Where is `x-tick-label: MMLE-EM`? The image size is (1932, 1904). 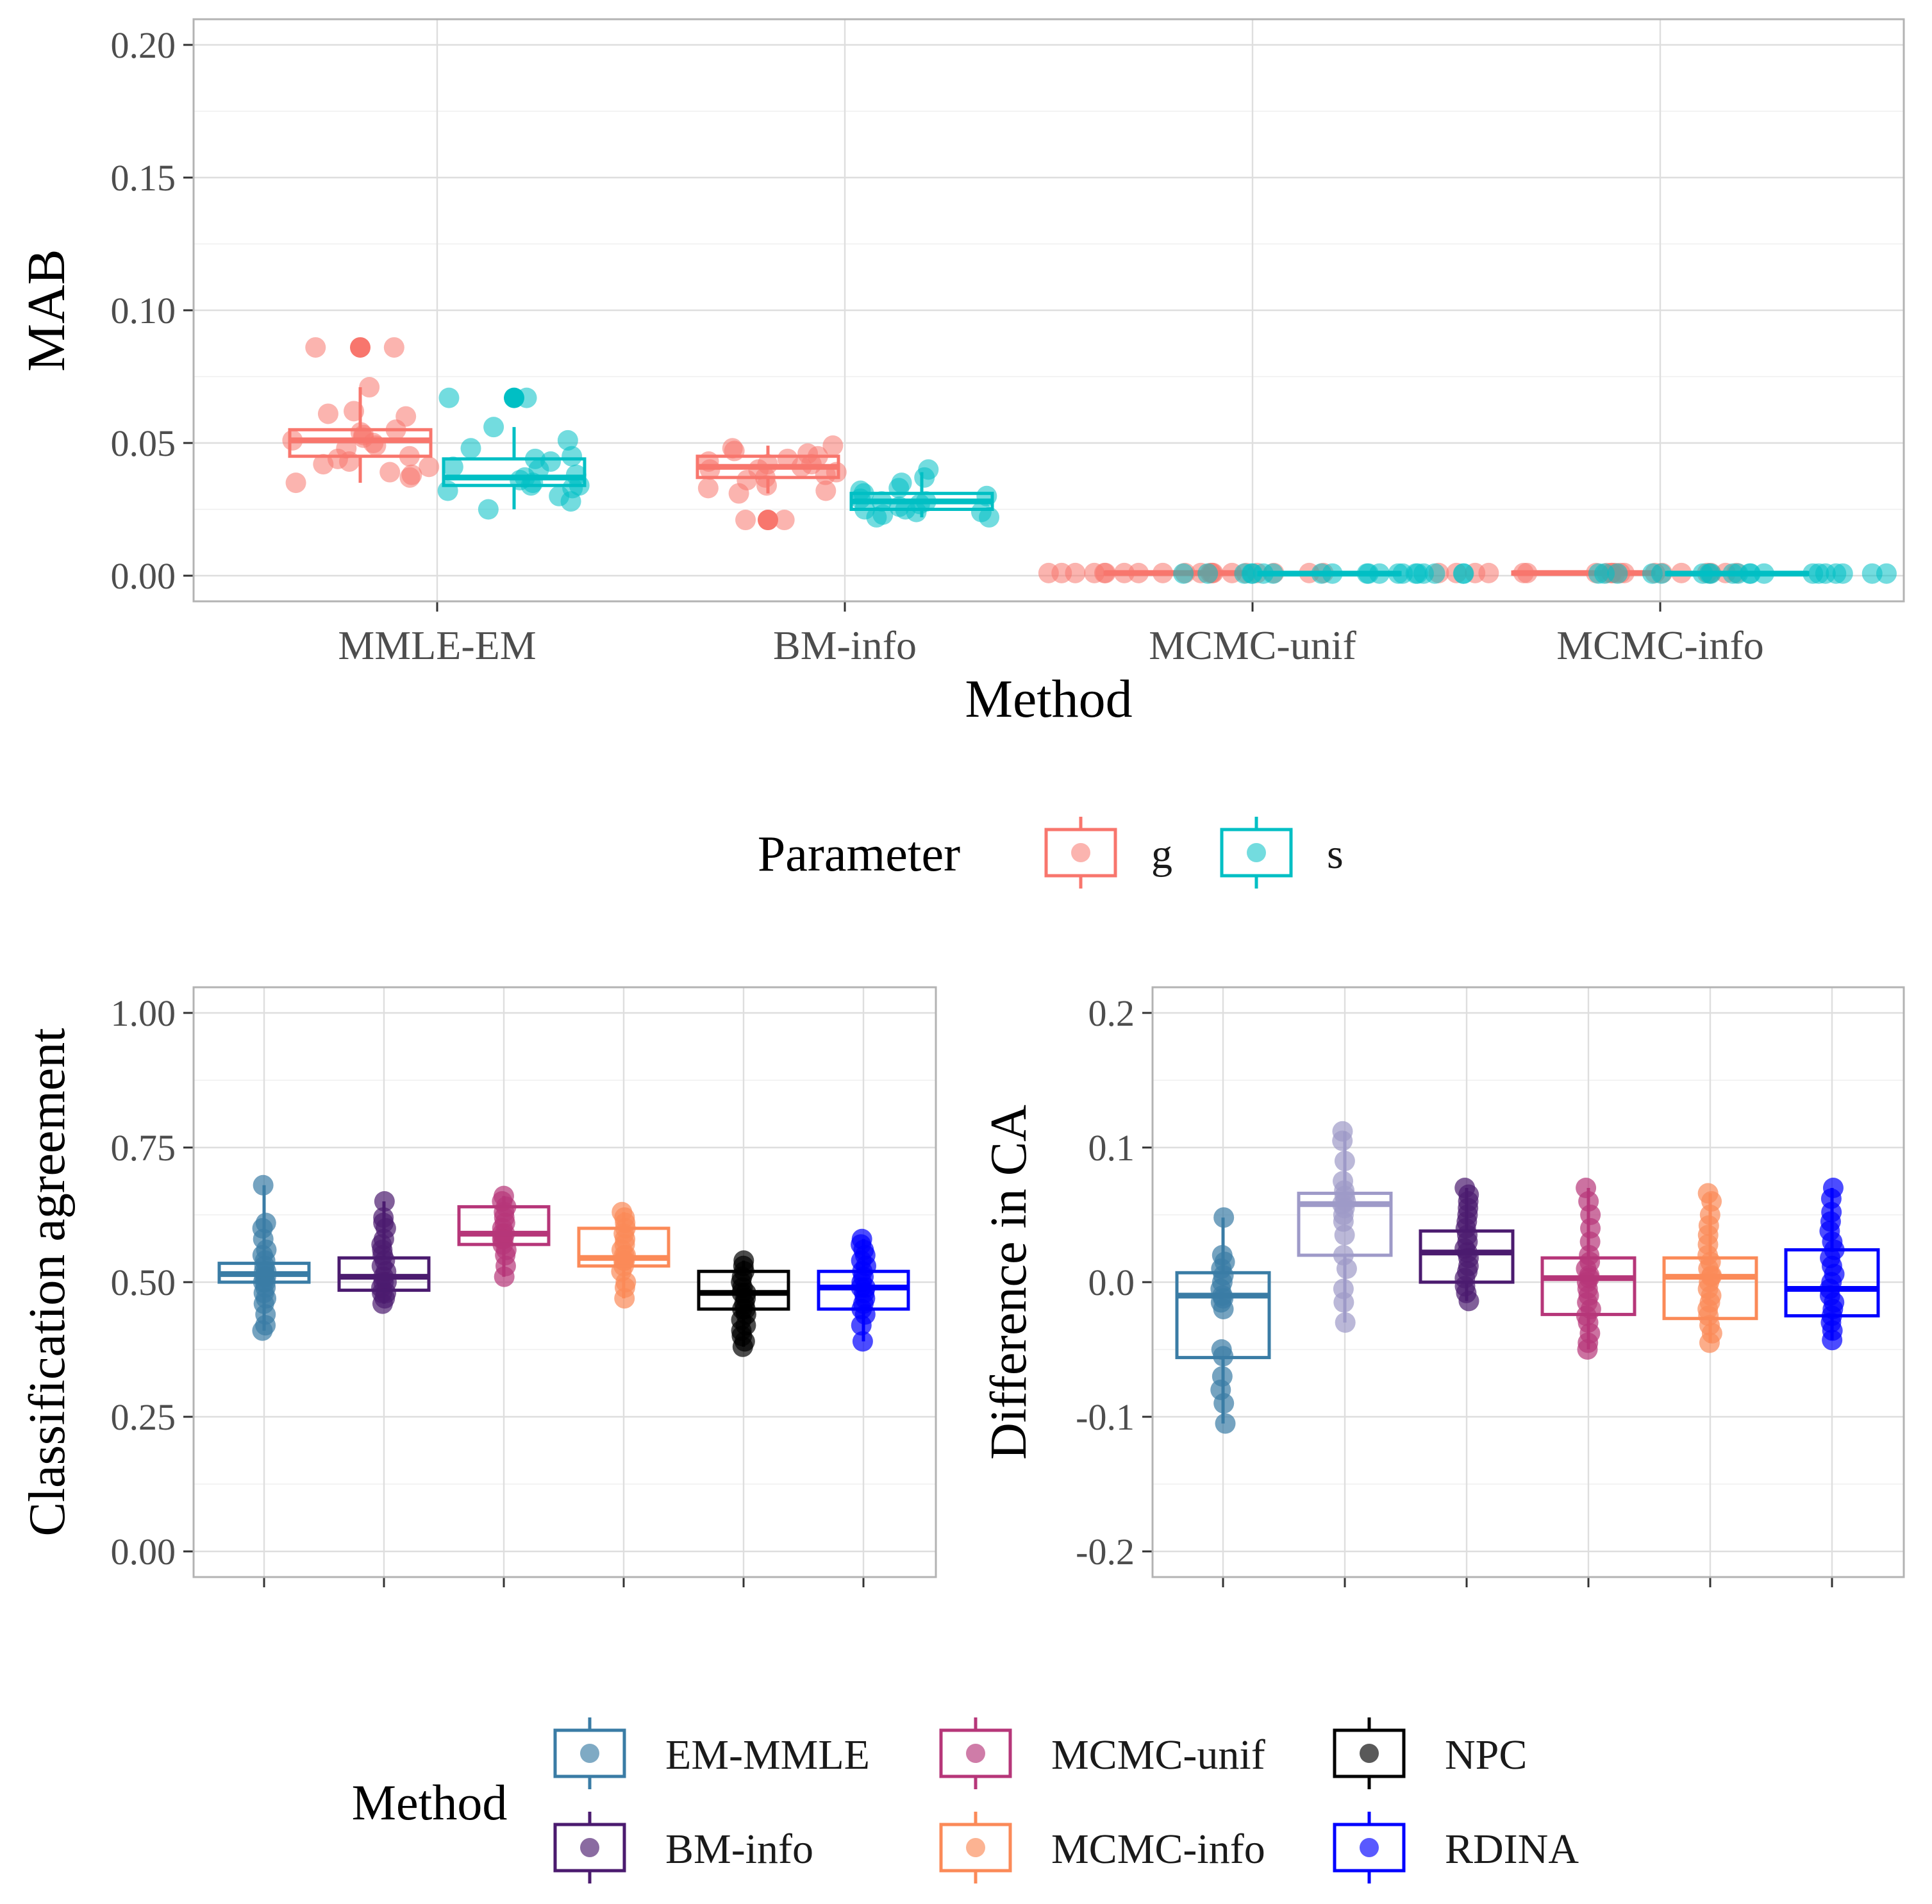 x-tick-label: MMLE-EM is located at coordinates (437, 645).